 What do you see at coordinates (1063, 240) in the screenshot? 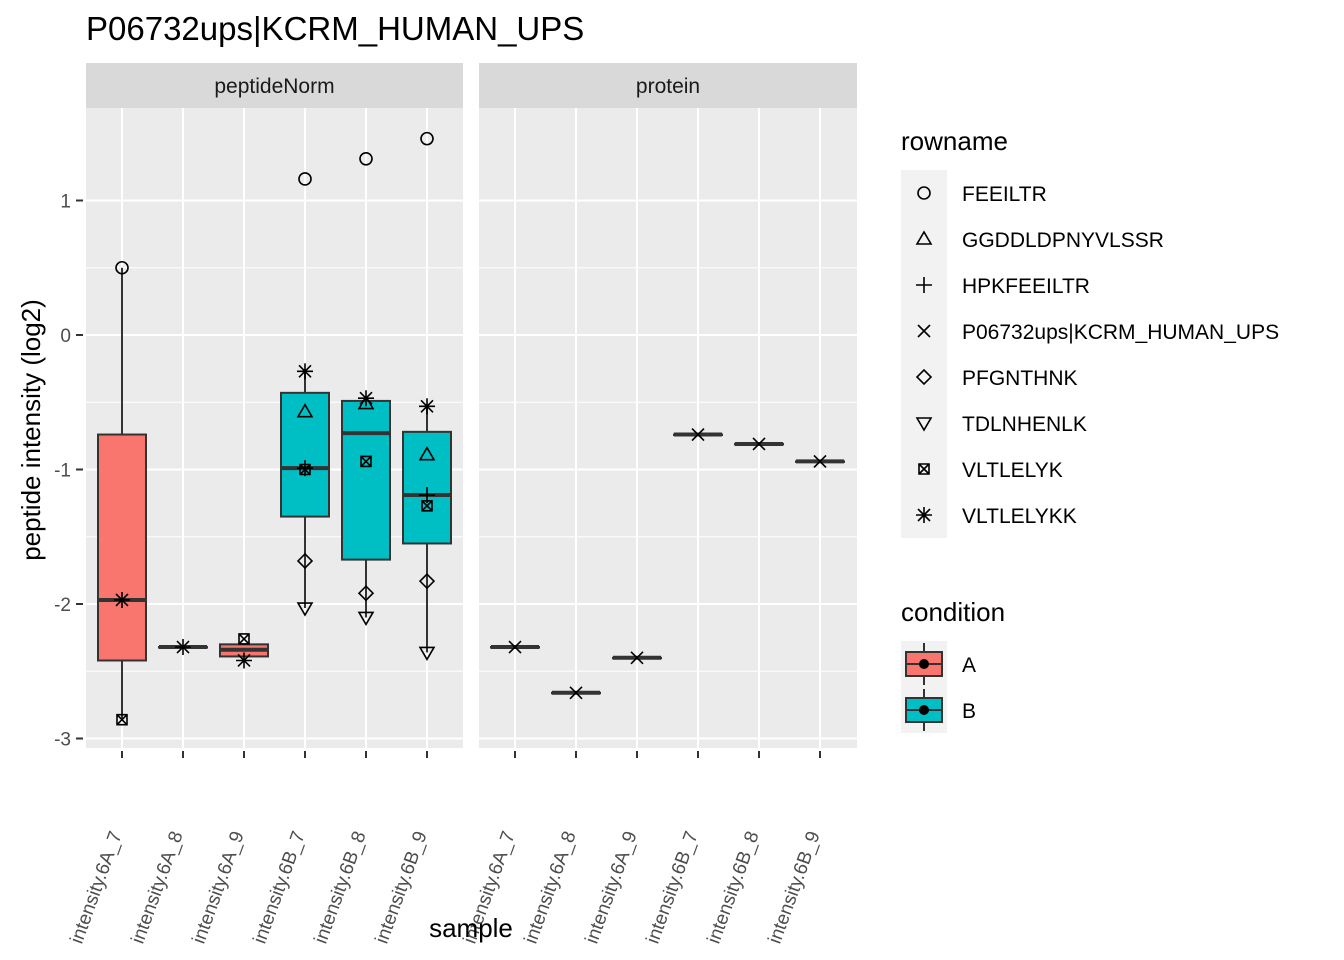
I see `legend-rowname-label: GGDDLDPNYVLSSR` at bounding box center [1063, 240].